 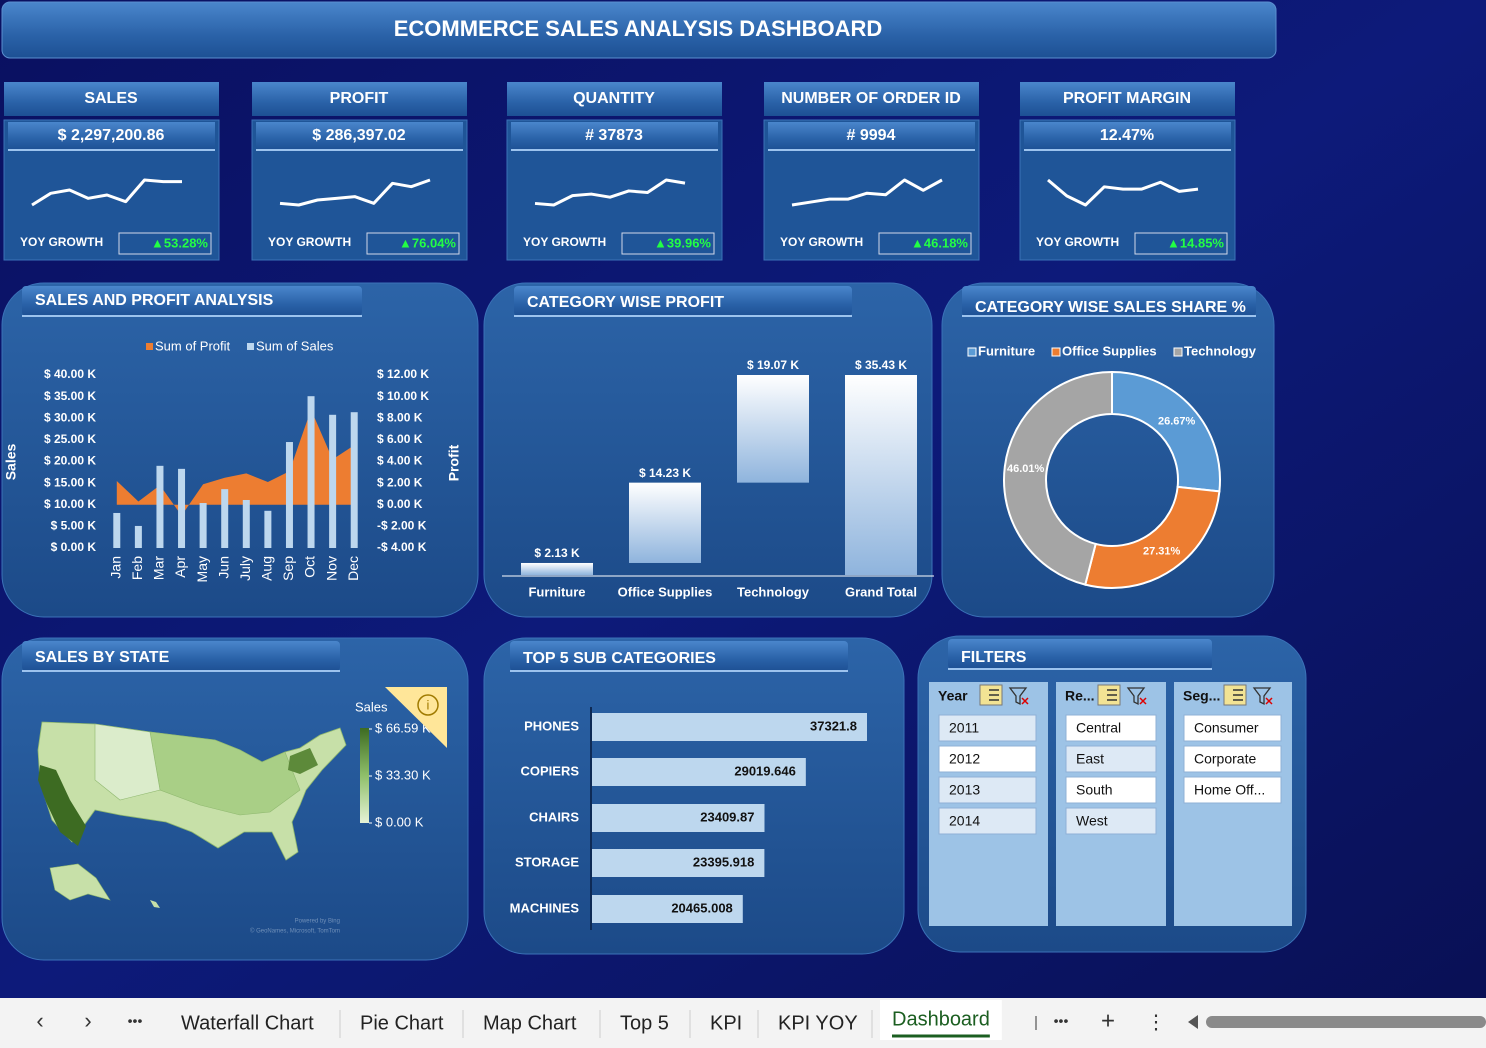 I want to click on category-label: Technology, so click(x=773, y=591).